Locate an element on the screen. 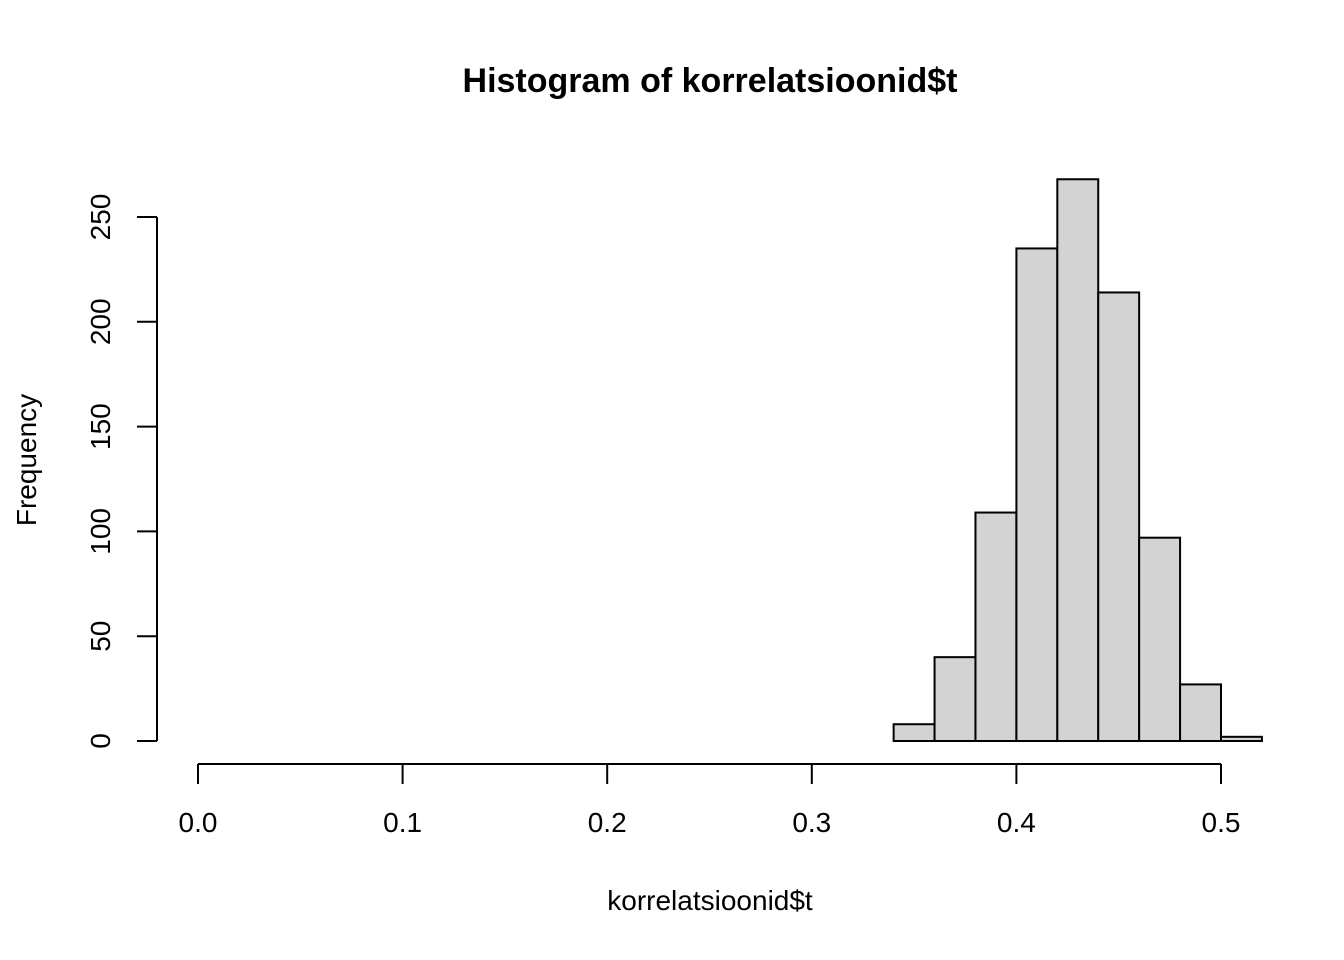 This screenshot has width=1344, height=960. y-tick-label: 100 is located at coordinates (100, 531).